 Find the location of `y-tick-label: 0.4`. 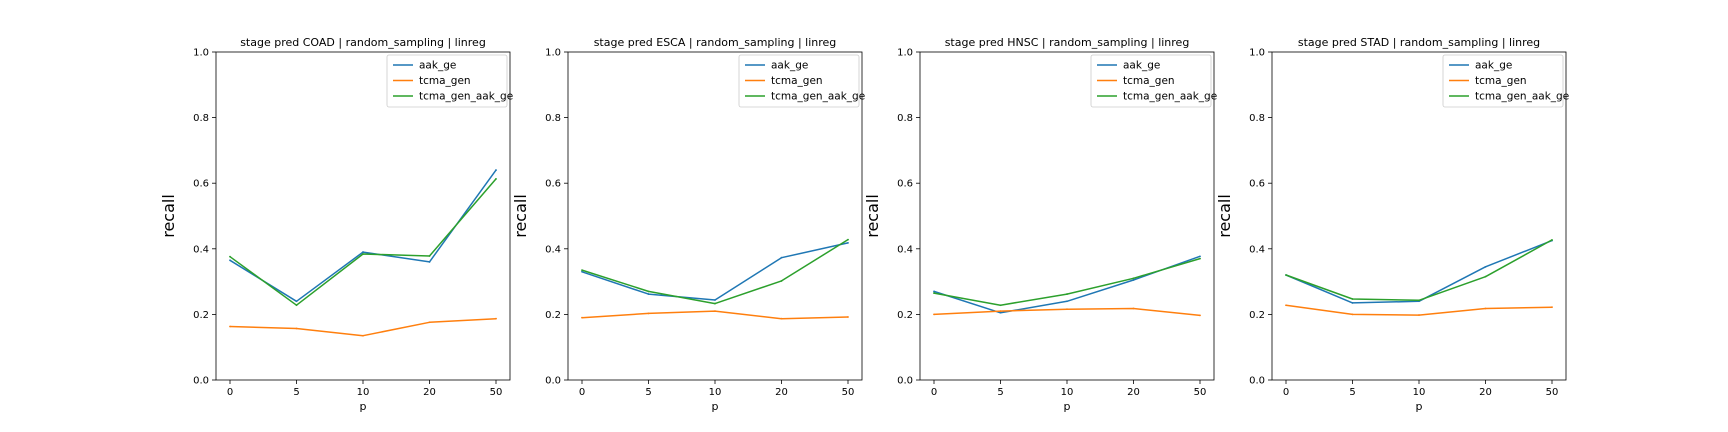

y-tick-label: 0.4 is located at coordinates (553, 249).